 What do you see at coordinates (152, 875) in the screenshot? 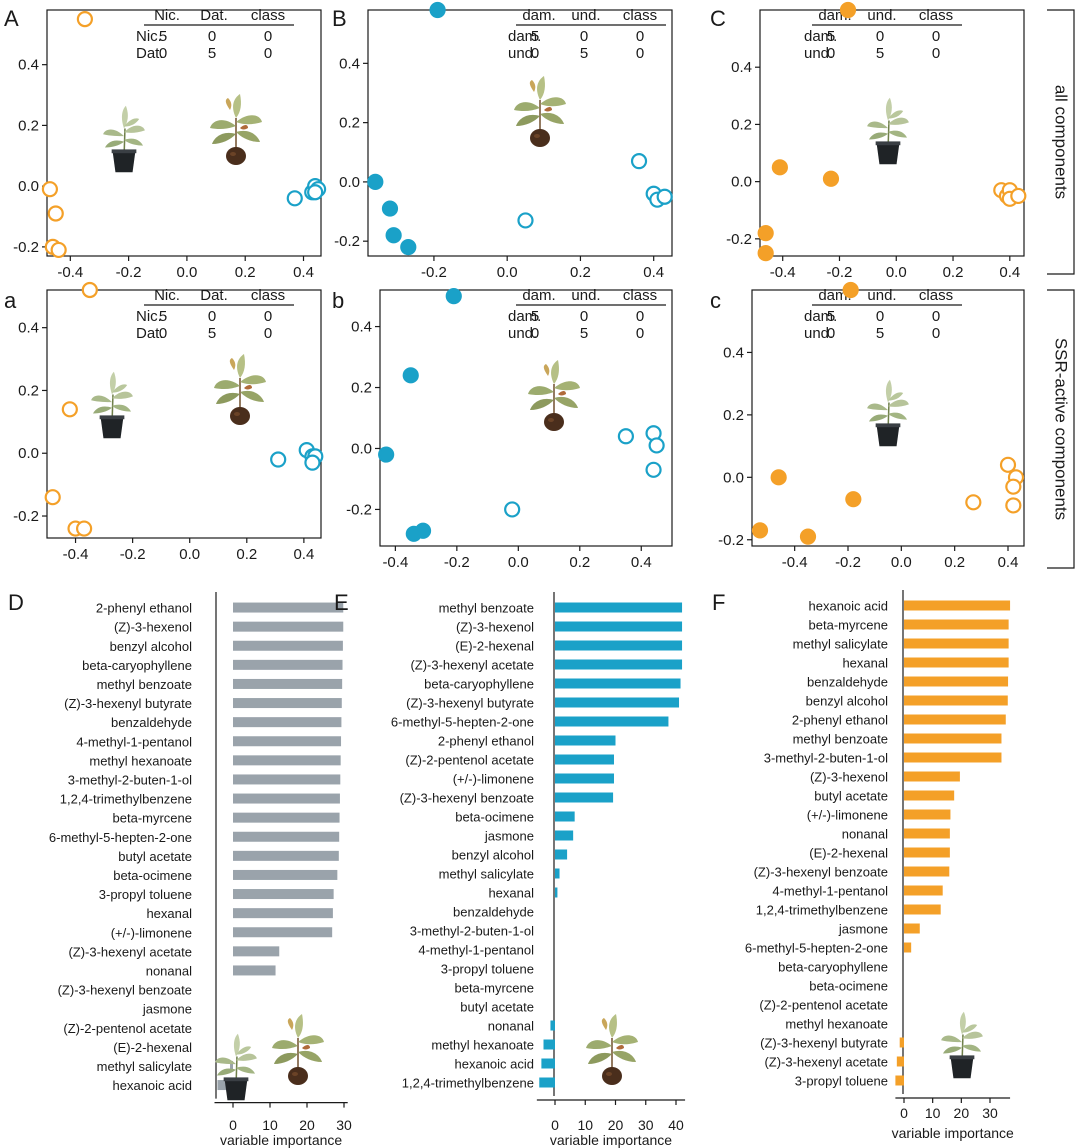
I see `category-label: beta-ocimene` at bounding box center [152, 875].